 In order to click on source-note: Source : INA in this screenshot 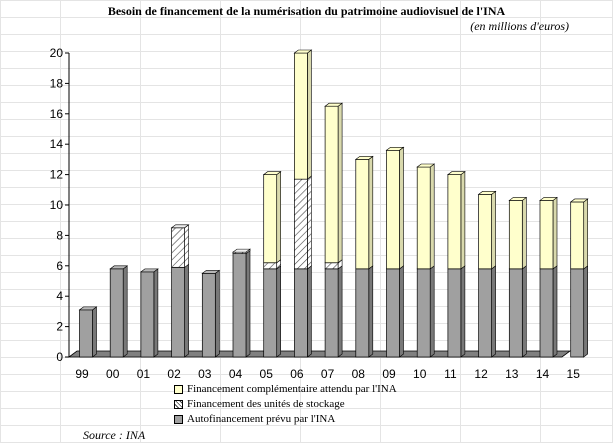, I will do `click(114, 435)`.